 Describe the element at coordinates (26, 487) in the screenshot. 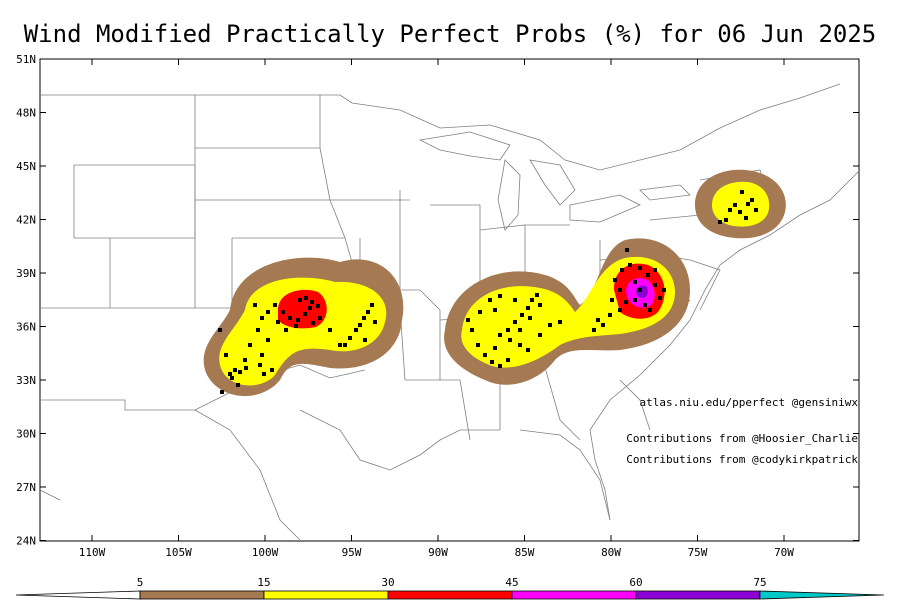

I see `lat-tick-label: 27N` at that location.